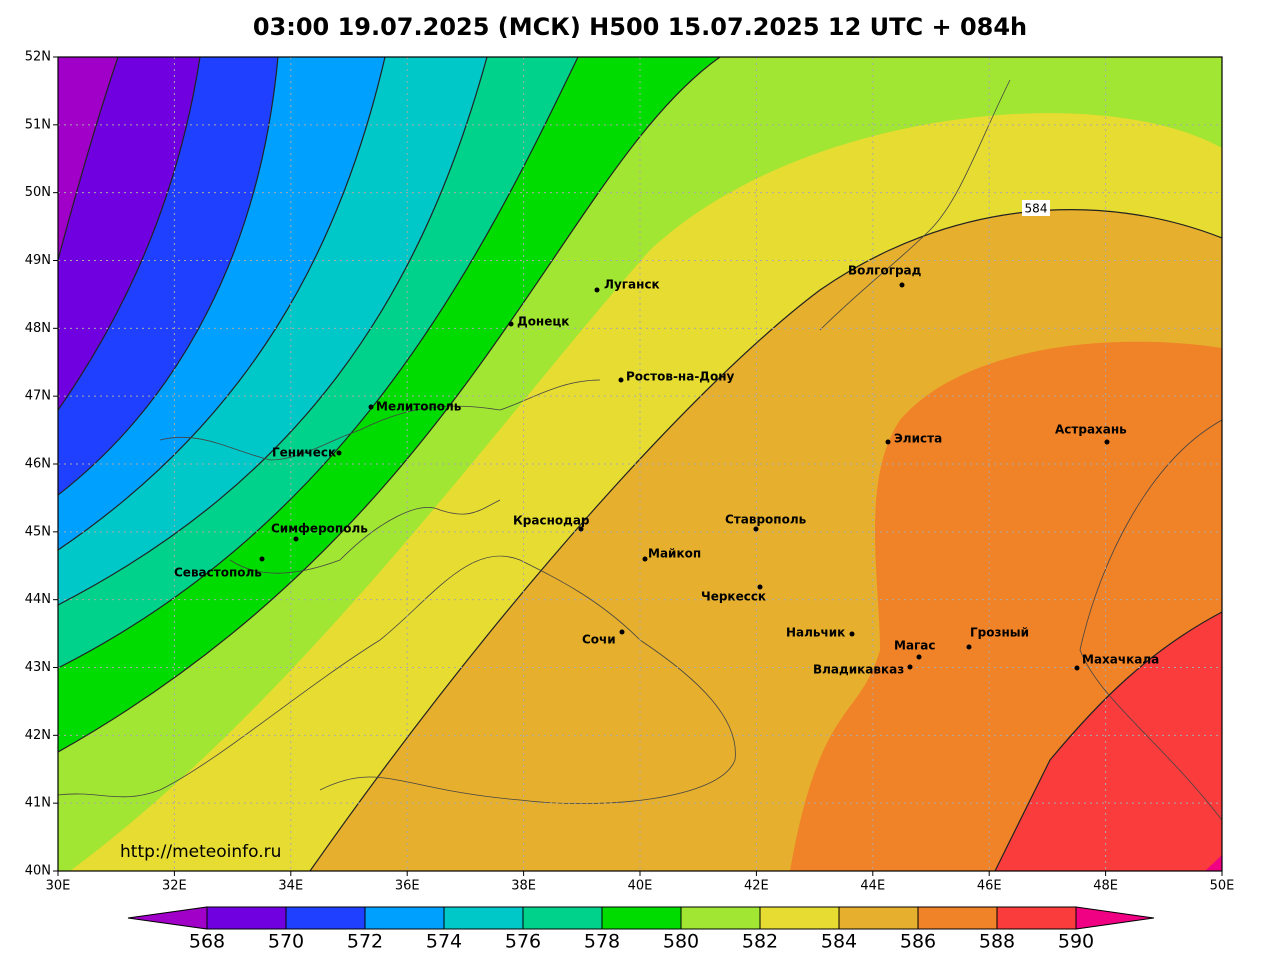 This screenshot has width=1281, height=963. What do you see at coordinates (38, 124) in the screenshot?
I see `lat-tick-label: 51N` at bounding box center [38, 124].